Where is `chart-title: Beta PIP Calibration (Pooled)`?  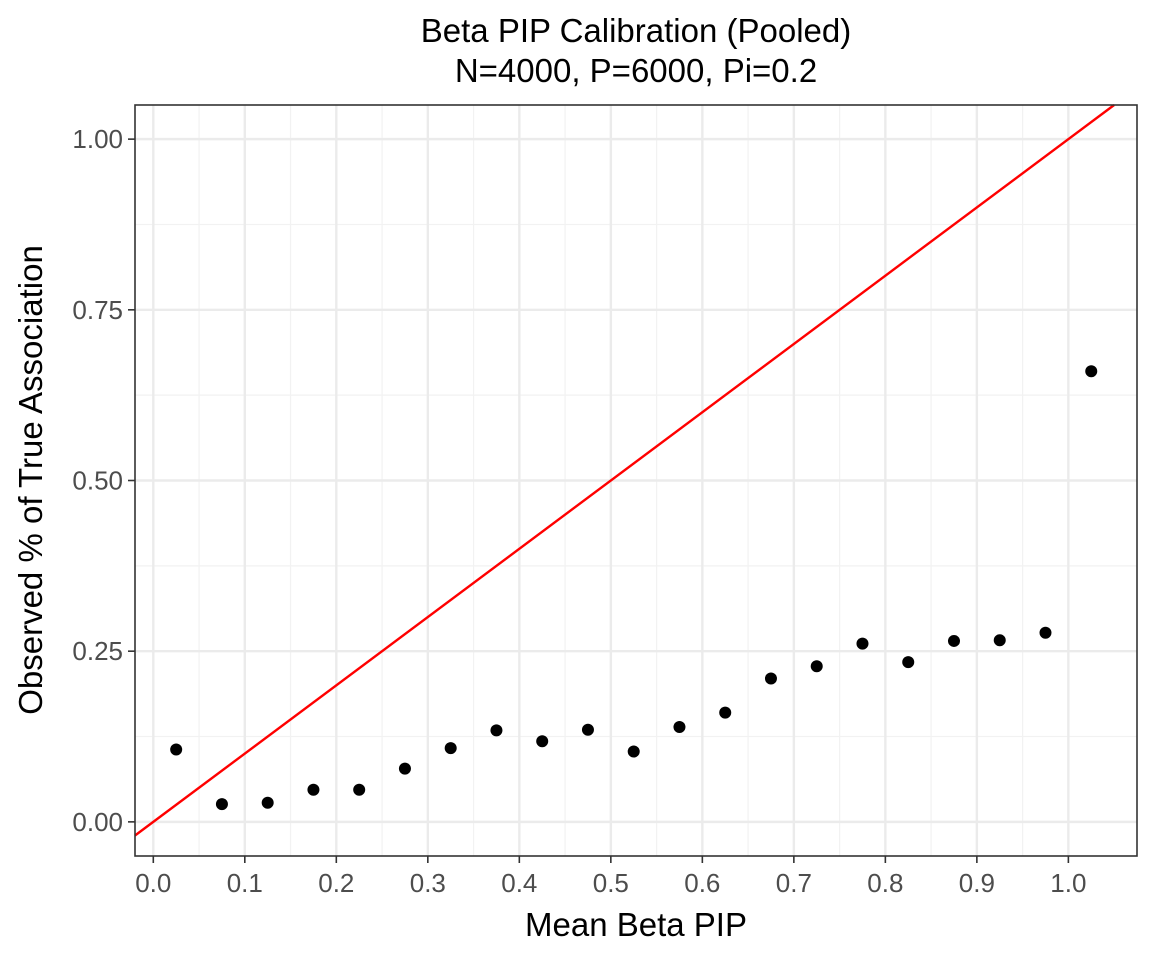
chart-title: Beta PIP Calibration (Pooled) is located at coordinates (636, 30).